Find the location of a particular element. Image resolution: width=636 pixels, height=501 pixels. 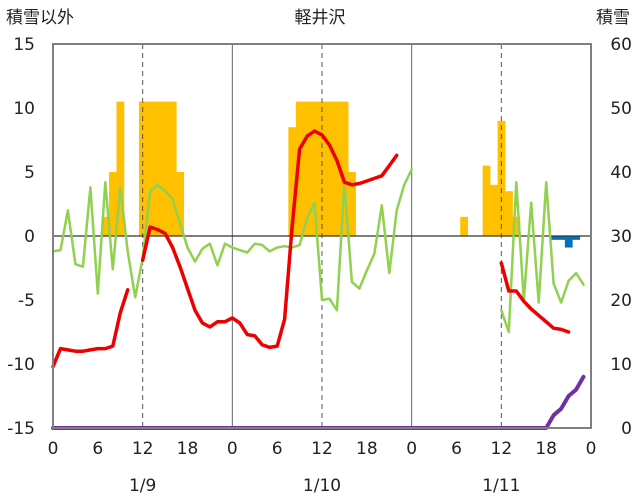

right-axis-label: 積雪 is located at coordinates (613, 18).